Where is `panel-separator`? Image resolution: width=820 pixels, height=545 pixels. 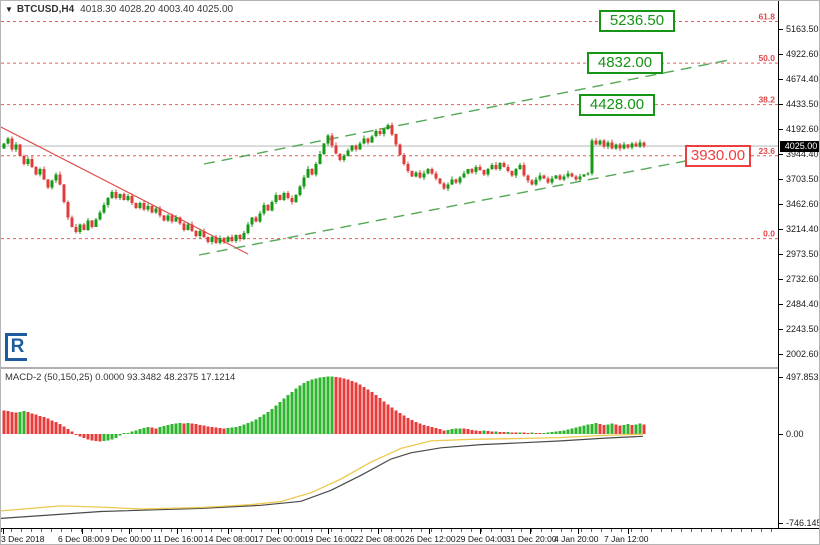
panel-separator is located at coordinates (410, 368).